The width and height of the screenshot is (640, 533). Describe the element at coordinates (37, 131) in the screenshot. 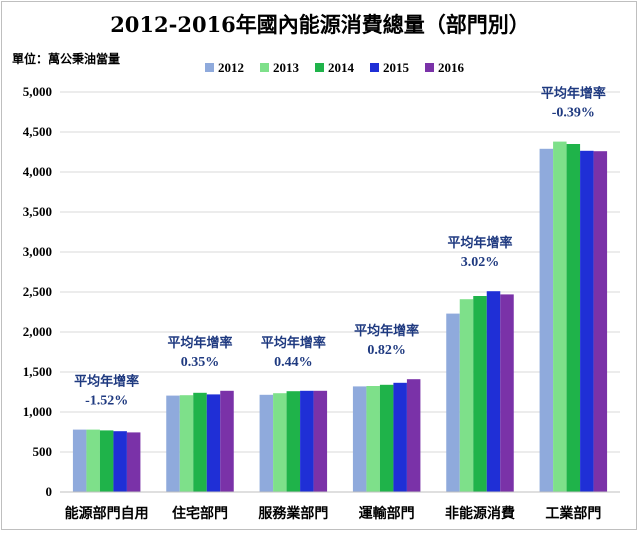

I see `y-tick-label: 4,500` at that location.